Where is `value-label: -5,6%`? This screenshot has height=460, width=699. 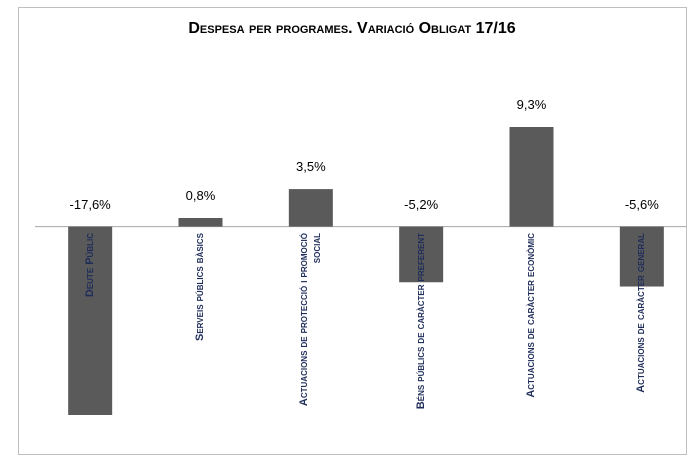
value-label: -5,6% is located at coordinates (641, 204).